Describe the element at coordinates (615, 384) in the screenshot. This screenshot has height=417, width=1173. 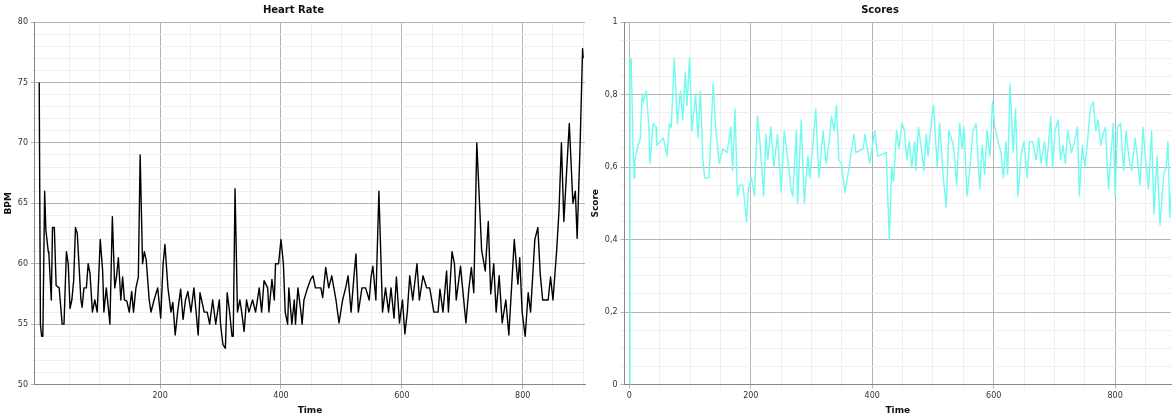
I see `y-tick-label: 0` at that location.